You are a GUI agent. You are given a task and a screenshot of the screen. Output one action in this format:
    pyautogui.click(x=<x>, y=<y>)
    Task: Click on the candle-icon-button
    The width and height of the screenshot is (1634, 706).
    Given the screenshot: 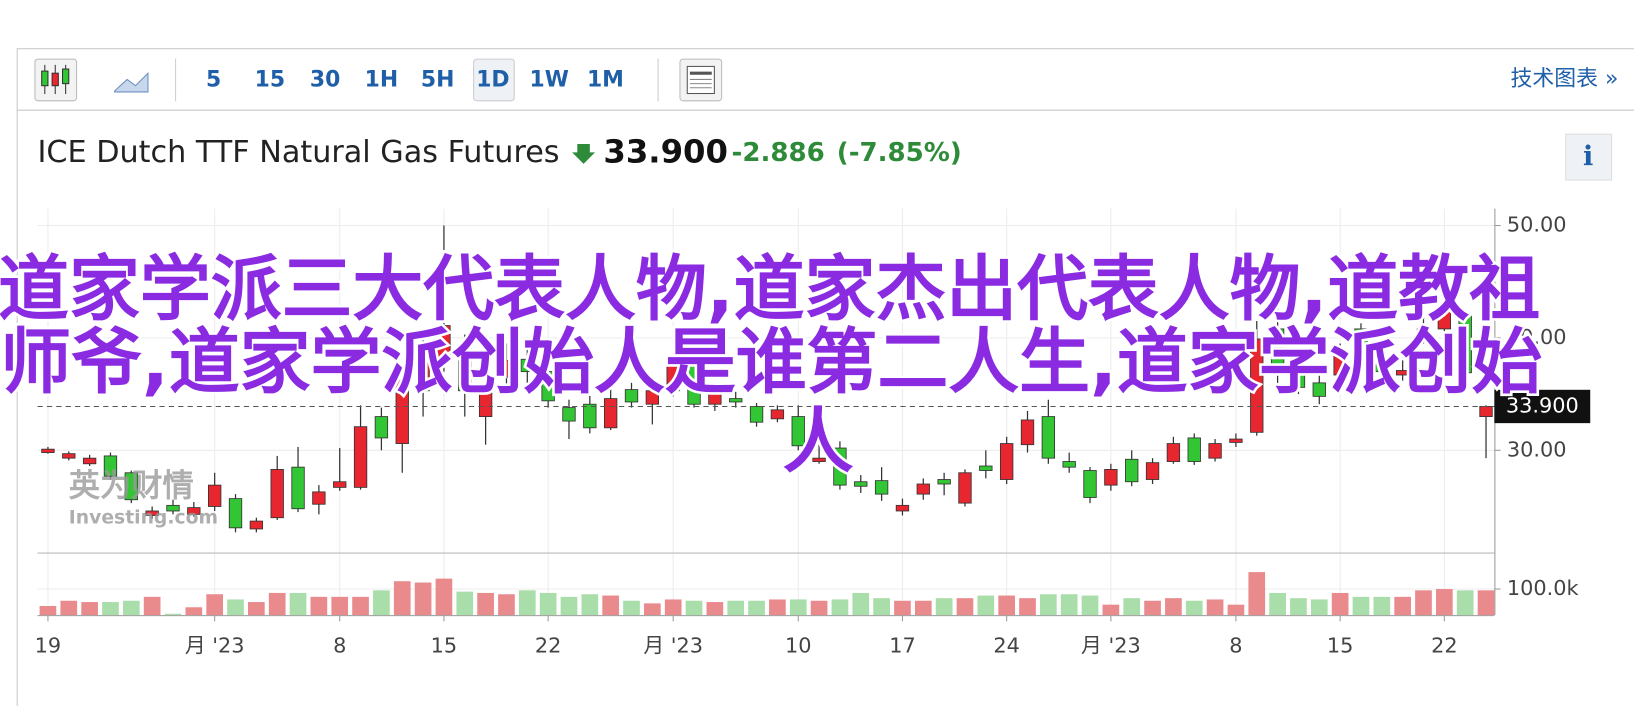 What is the action you would take?
    pyautogui.click(x=56, y=80)
    